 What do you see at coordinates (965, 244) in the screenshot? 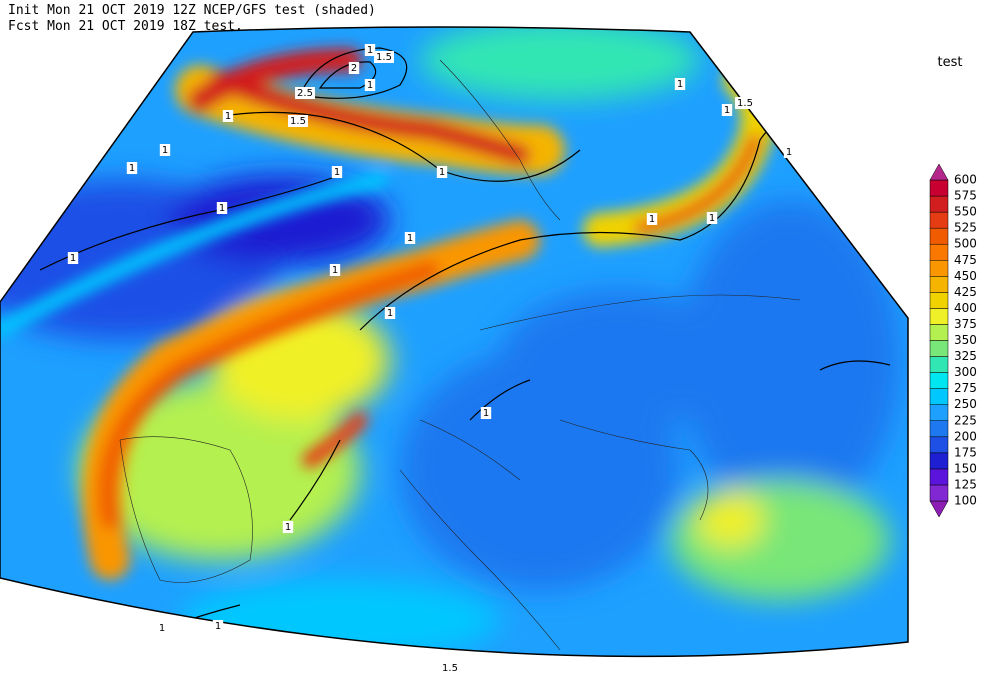
I see `colorbar-label: 500` at bounding box center [965, 244].